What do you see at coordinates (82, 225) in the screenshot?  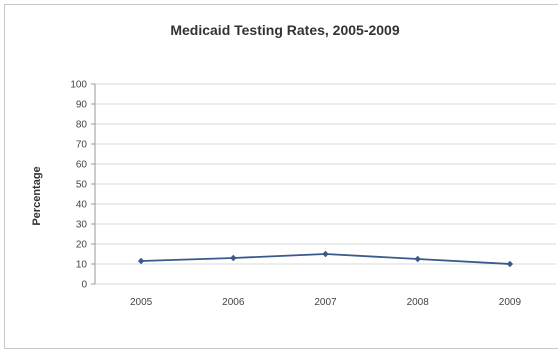 I see `y-tick-label: 30` at bounding box center [82, 225].